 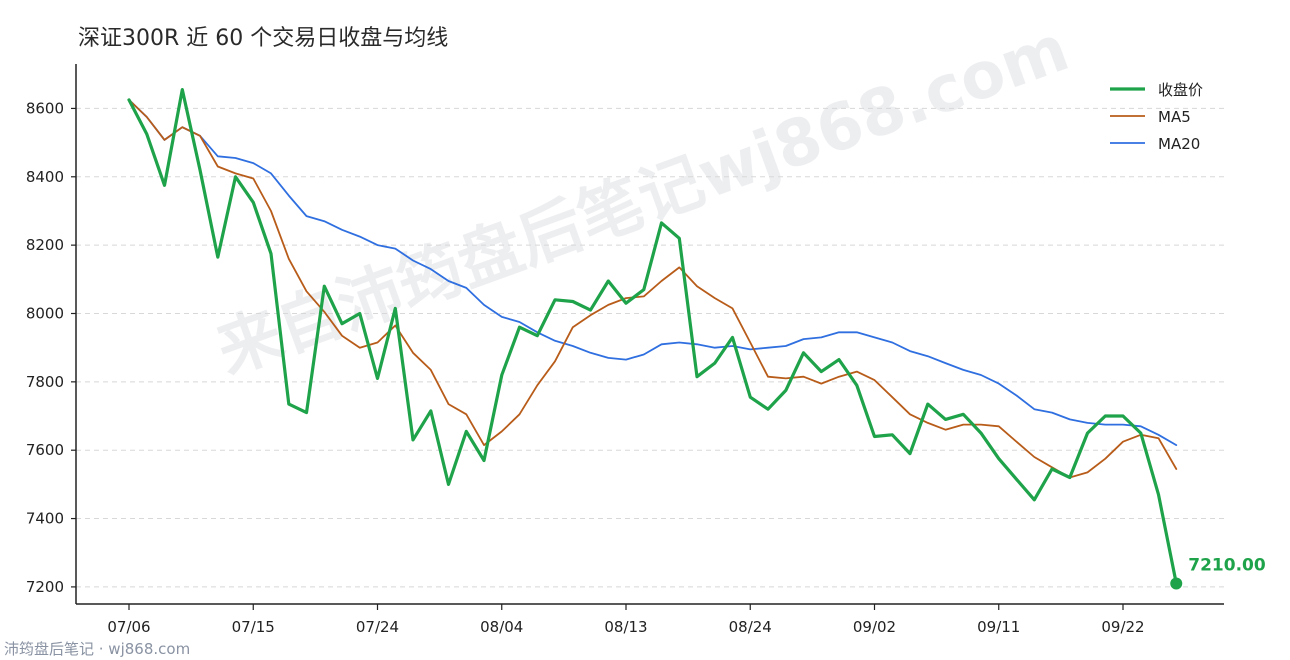 What do you see at coordinates (1155, 144) in the screenshot?
I see `legend-item-ma20: MA20` at bounding box center [1155, 144].